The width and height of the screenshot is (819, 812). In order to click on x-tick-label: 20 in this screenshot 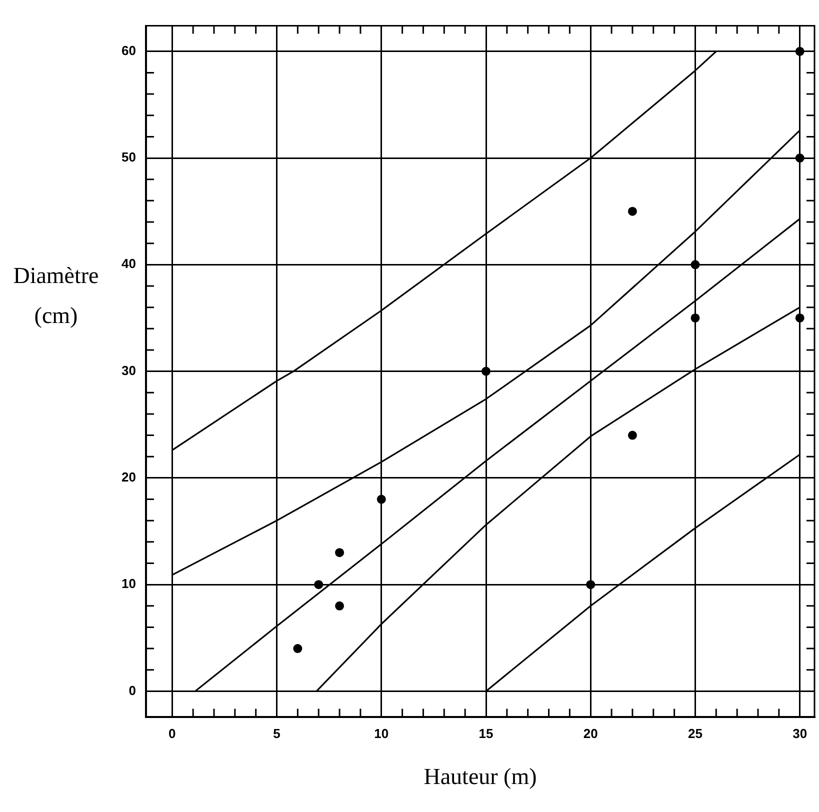, I will do `click(590, 734)`.